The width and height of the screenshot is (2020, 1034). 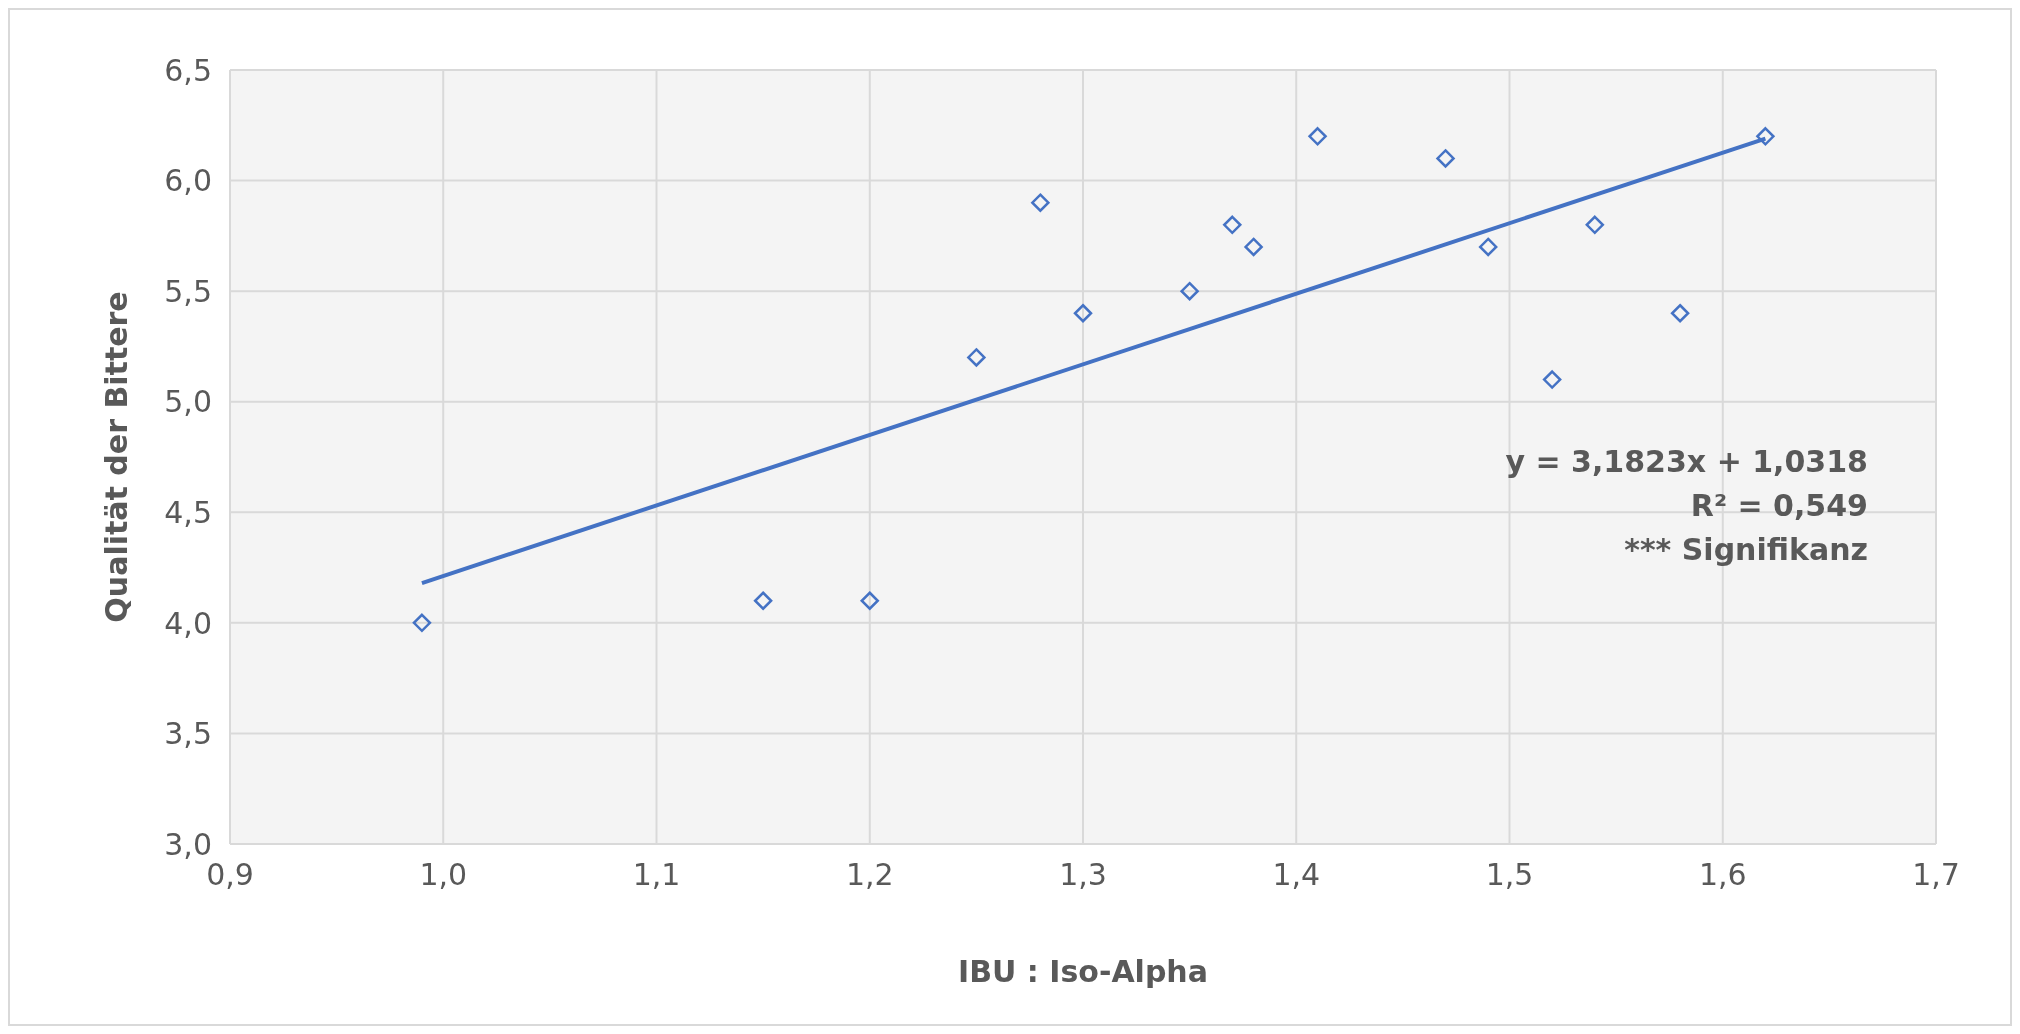 I want to click on y-tick-label: 6,0, so click(x=188, y=181).